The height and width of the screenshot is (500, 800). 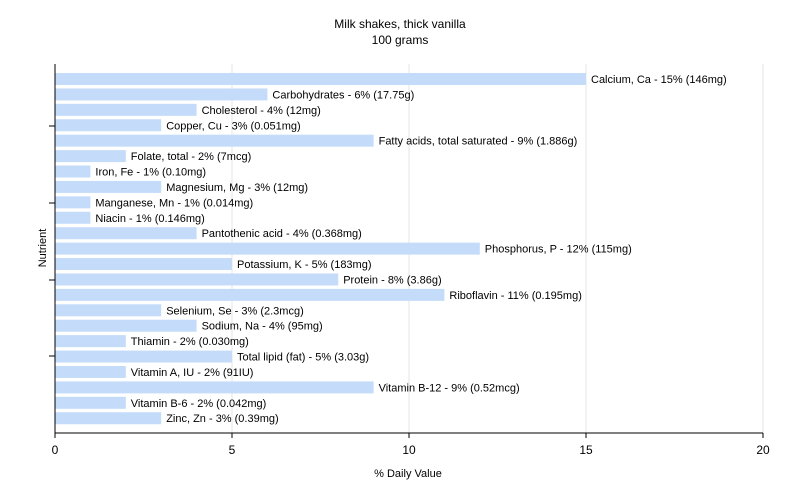 I want to click on bar-label-15: Selenium, Se - 3% (2.3mcg), so click(x=235, y=311).